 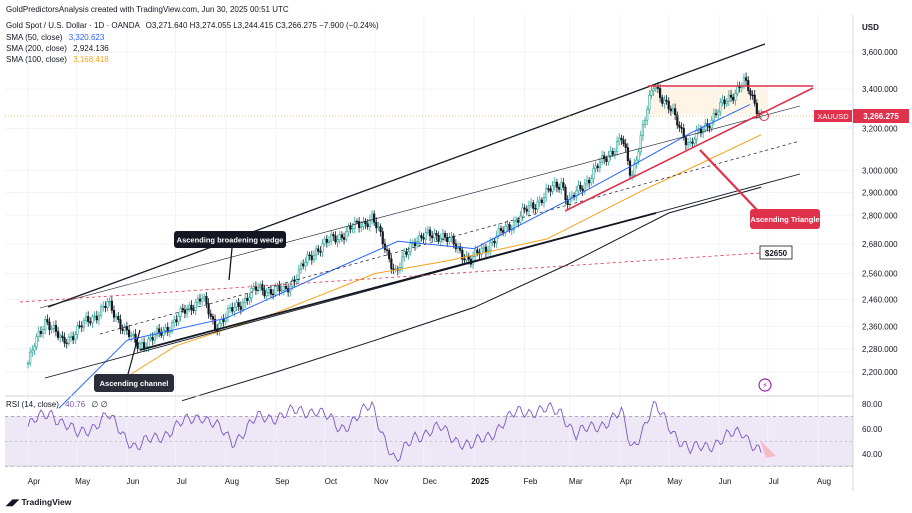 What do you see at coordinates (57, 59) in the screenshot?
I see `legend-sma100: SMA (100, close) 3,168.418` at bounding box center [57, 59].